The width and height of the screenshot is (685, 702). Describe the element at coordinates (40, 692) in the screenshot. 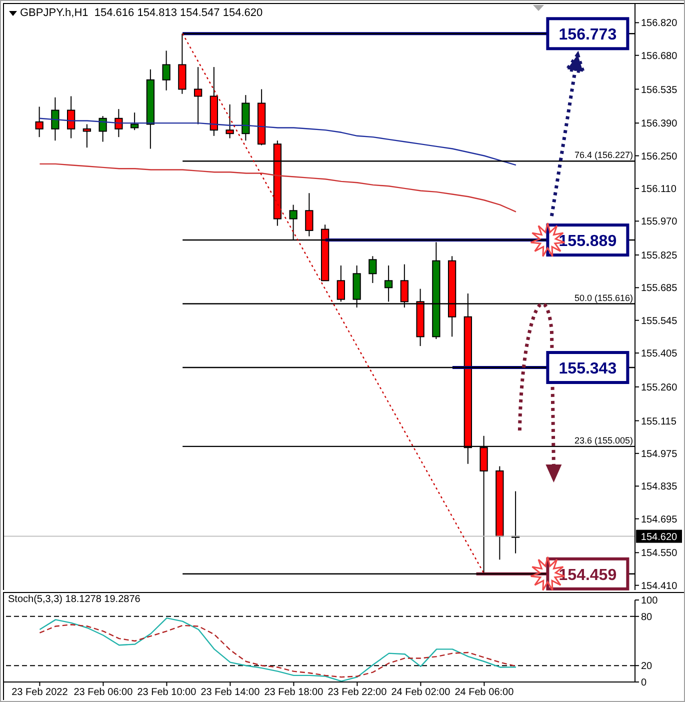

I see `x-tick-label: 23 Feb 2022` at that location.